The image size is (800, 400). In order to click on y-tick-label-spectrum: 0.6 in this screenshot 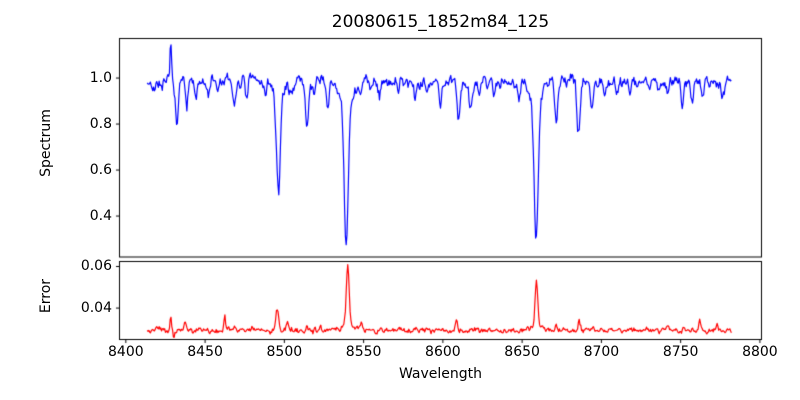, I will do `click(100, 170)`.